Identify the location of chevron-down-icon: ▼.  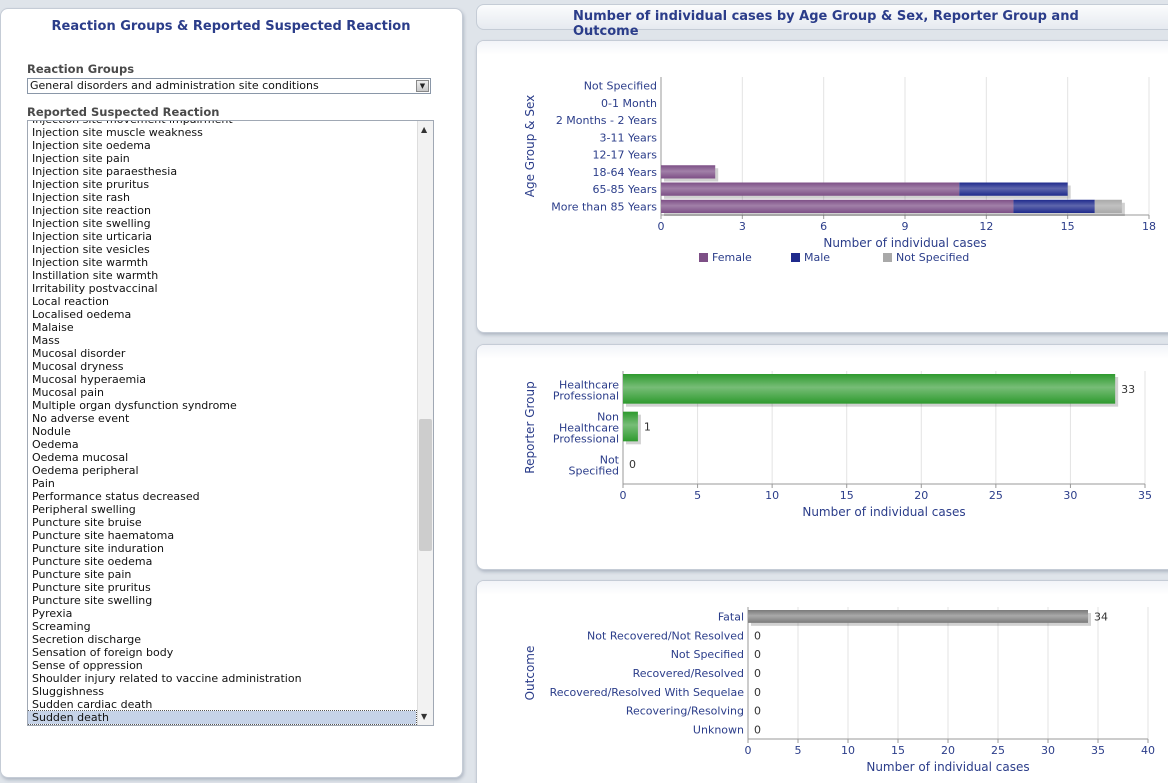
(422, 86).